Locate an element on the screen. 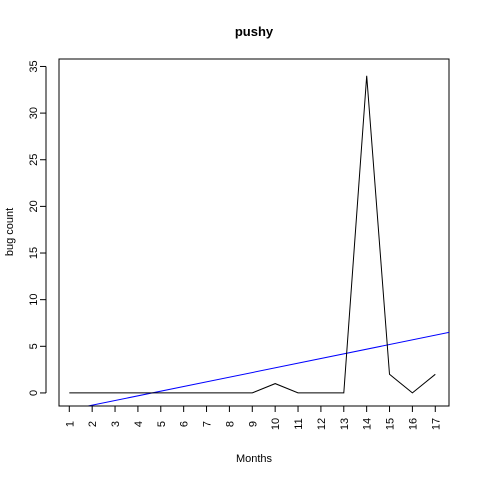 This screenshot has height=480, width=480. x-tick-label: 3 is located at coordinates (116, 424).